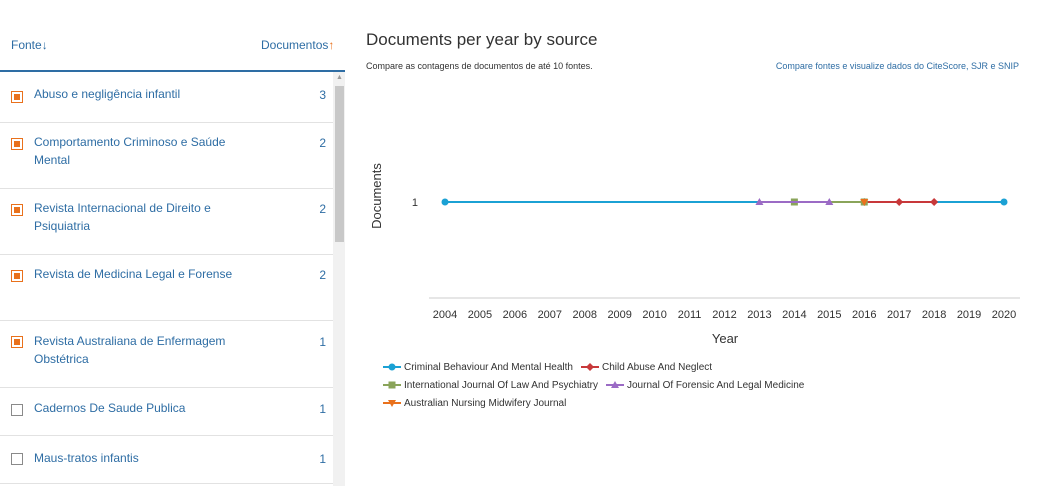 The image size is (1040, 486). What do you see at coordinates (550, 315) in the screenshot?
I see `x-tick-label: 2007` at bounding box center [550, 315].